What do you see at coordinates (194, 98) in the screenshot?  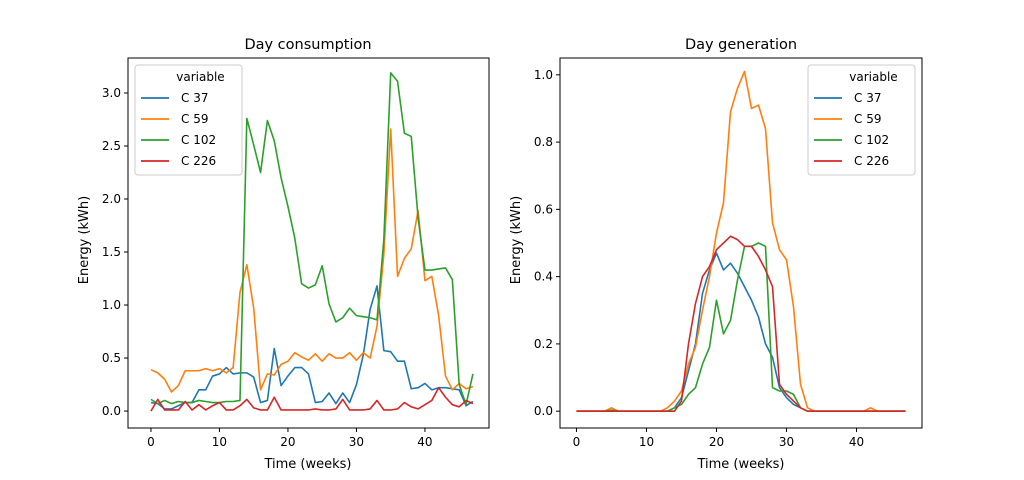 I see `consumption-legend-label: C 37` at bounding box center [194, 98].